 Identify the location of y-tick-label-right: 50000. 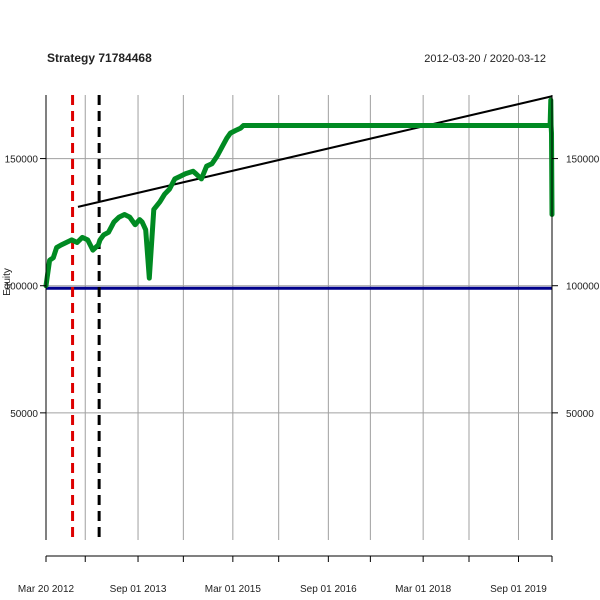
(580, 414).